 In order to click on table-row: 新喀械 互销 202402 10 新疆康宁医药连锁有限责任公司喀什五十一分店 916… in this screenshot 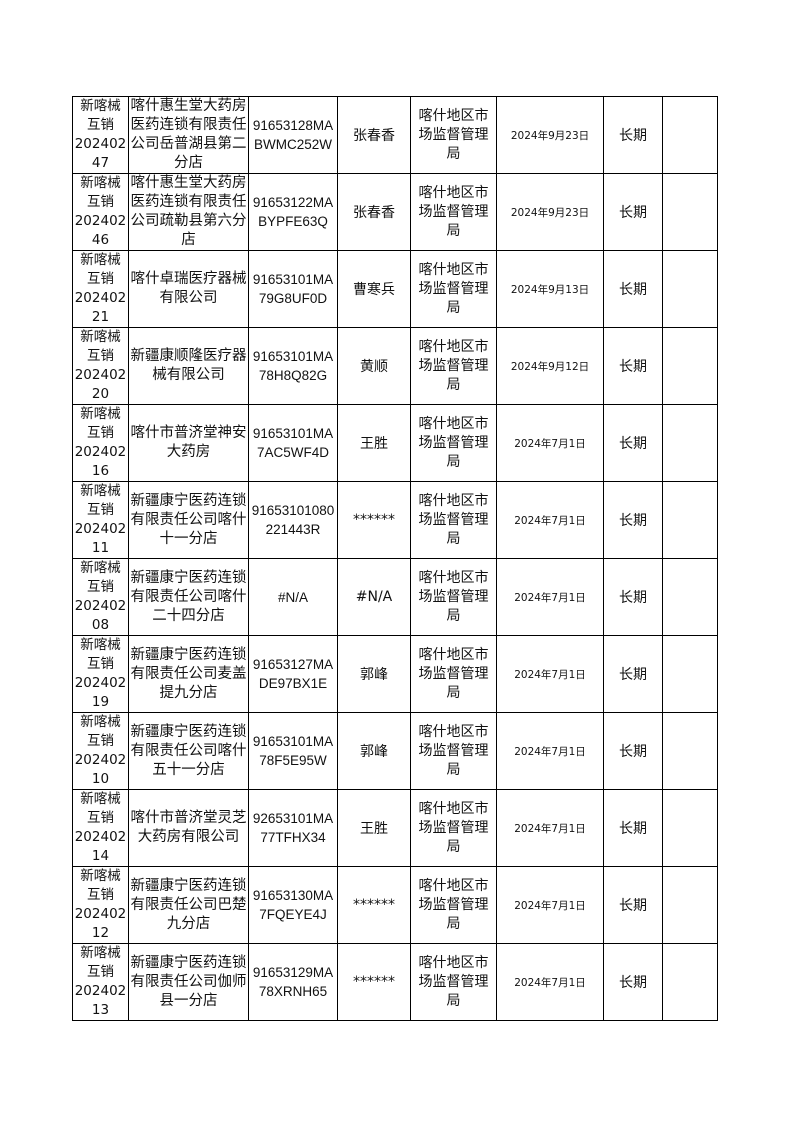, I will do `click(395, 751)`.